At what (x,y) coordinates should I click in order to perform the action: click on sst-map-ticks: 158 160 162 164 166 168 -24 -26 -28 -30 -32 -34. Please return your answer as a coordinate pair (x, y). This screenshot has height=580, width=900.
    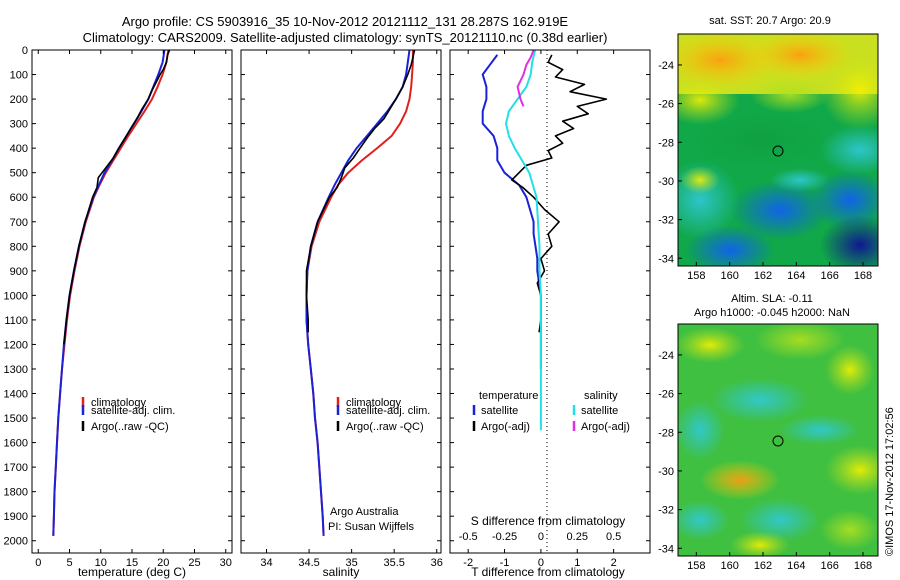
    Looking at the image, I should click on (765, 171).